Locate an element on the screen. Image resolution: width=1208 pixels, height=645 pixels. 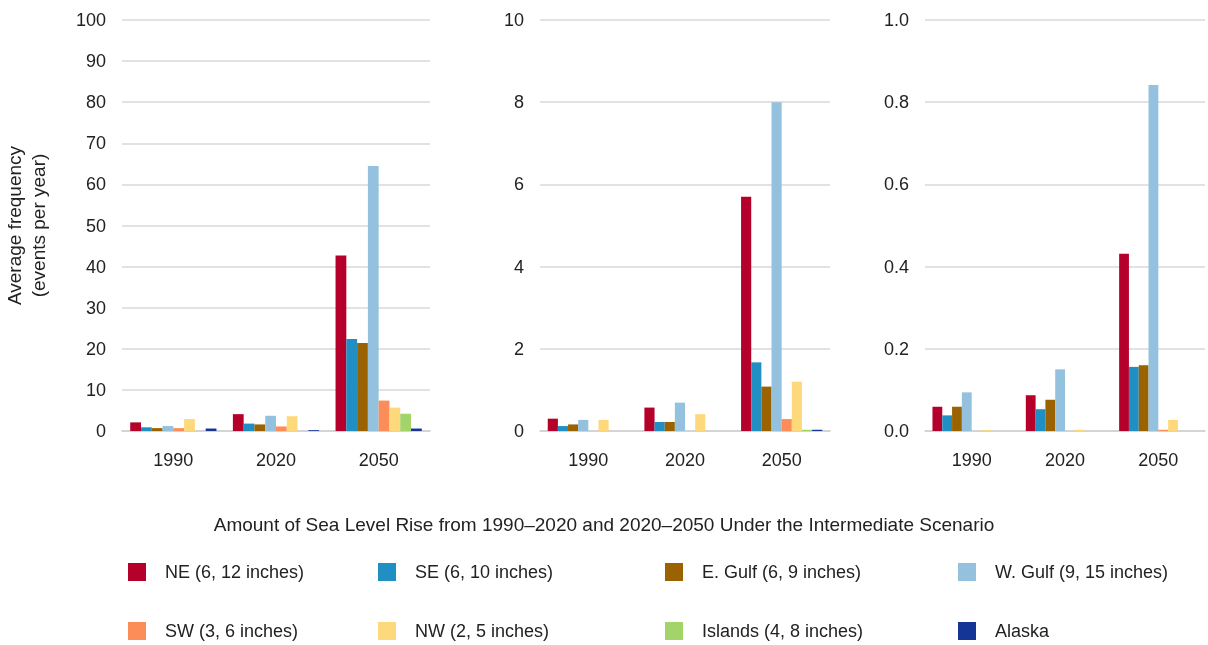
legend-label: Alaska is located at coordinates (1023, 631).